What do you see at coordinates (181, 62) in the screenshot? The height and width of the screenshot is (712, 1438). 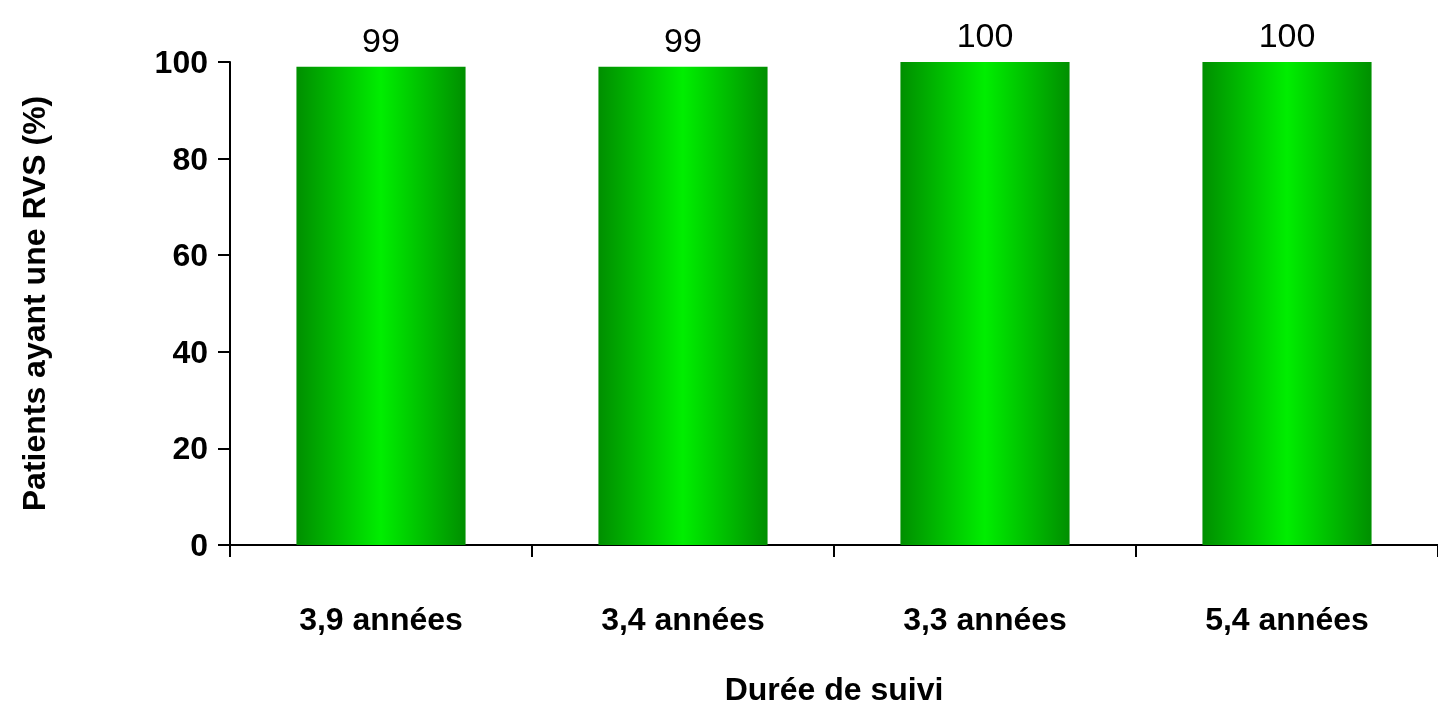 I see `y-tick-label: 100` at bounding box center [181, 62].